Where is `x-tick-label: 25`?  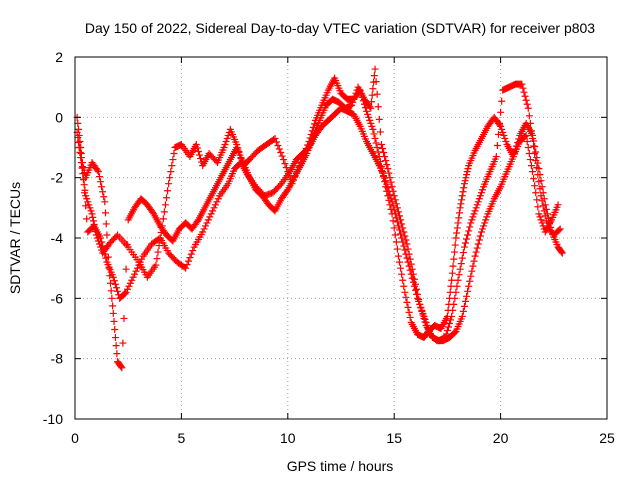
x-tick-label: 25 is located at coordinates (607, 438).